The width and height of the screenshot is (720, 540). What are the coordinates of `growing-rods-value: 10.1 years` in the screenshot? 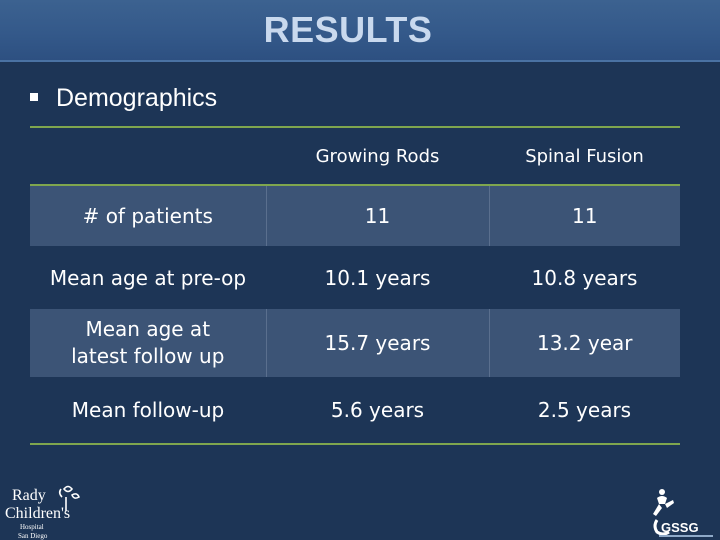 It's located at (377, 277).